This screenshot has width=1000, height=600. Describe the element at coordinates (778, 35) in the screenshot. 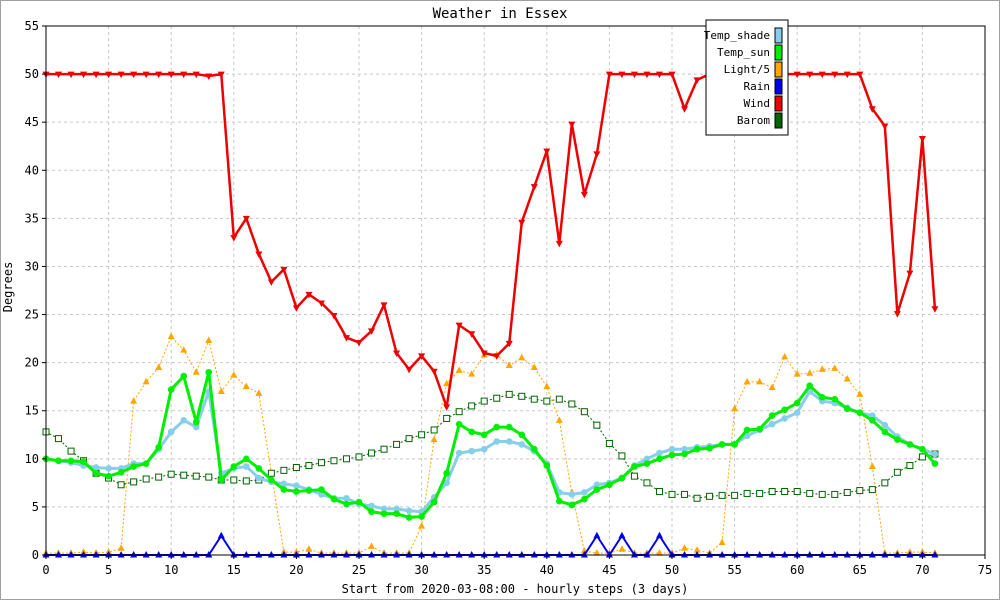

I see `legend-swatch-temp-shade` at that location.